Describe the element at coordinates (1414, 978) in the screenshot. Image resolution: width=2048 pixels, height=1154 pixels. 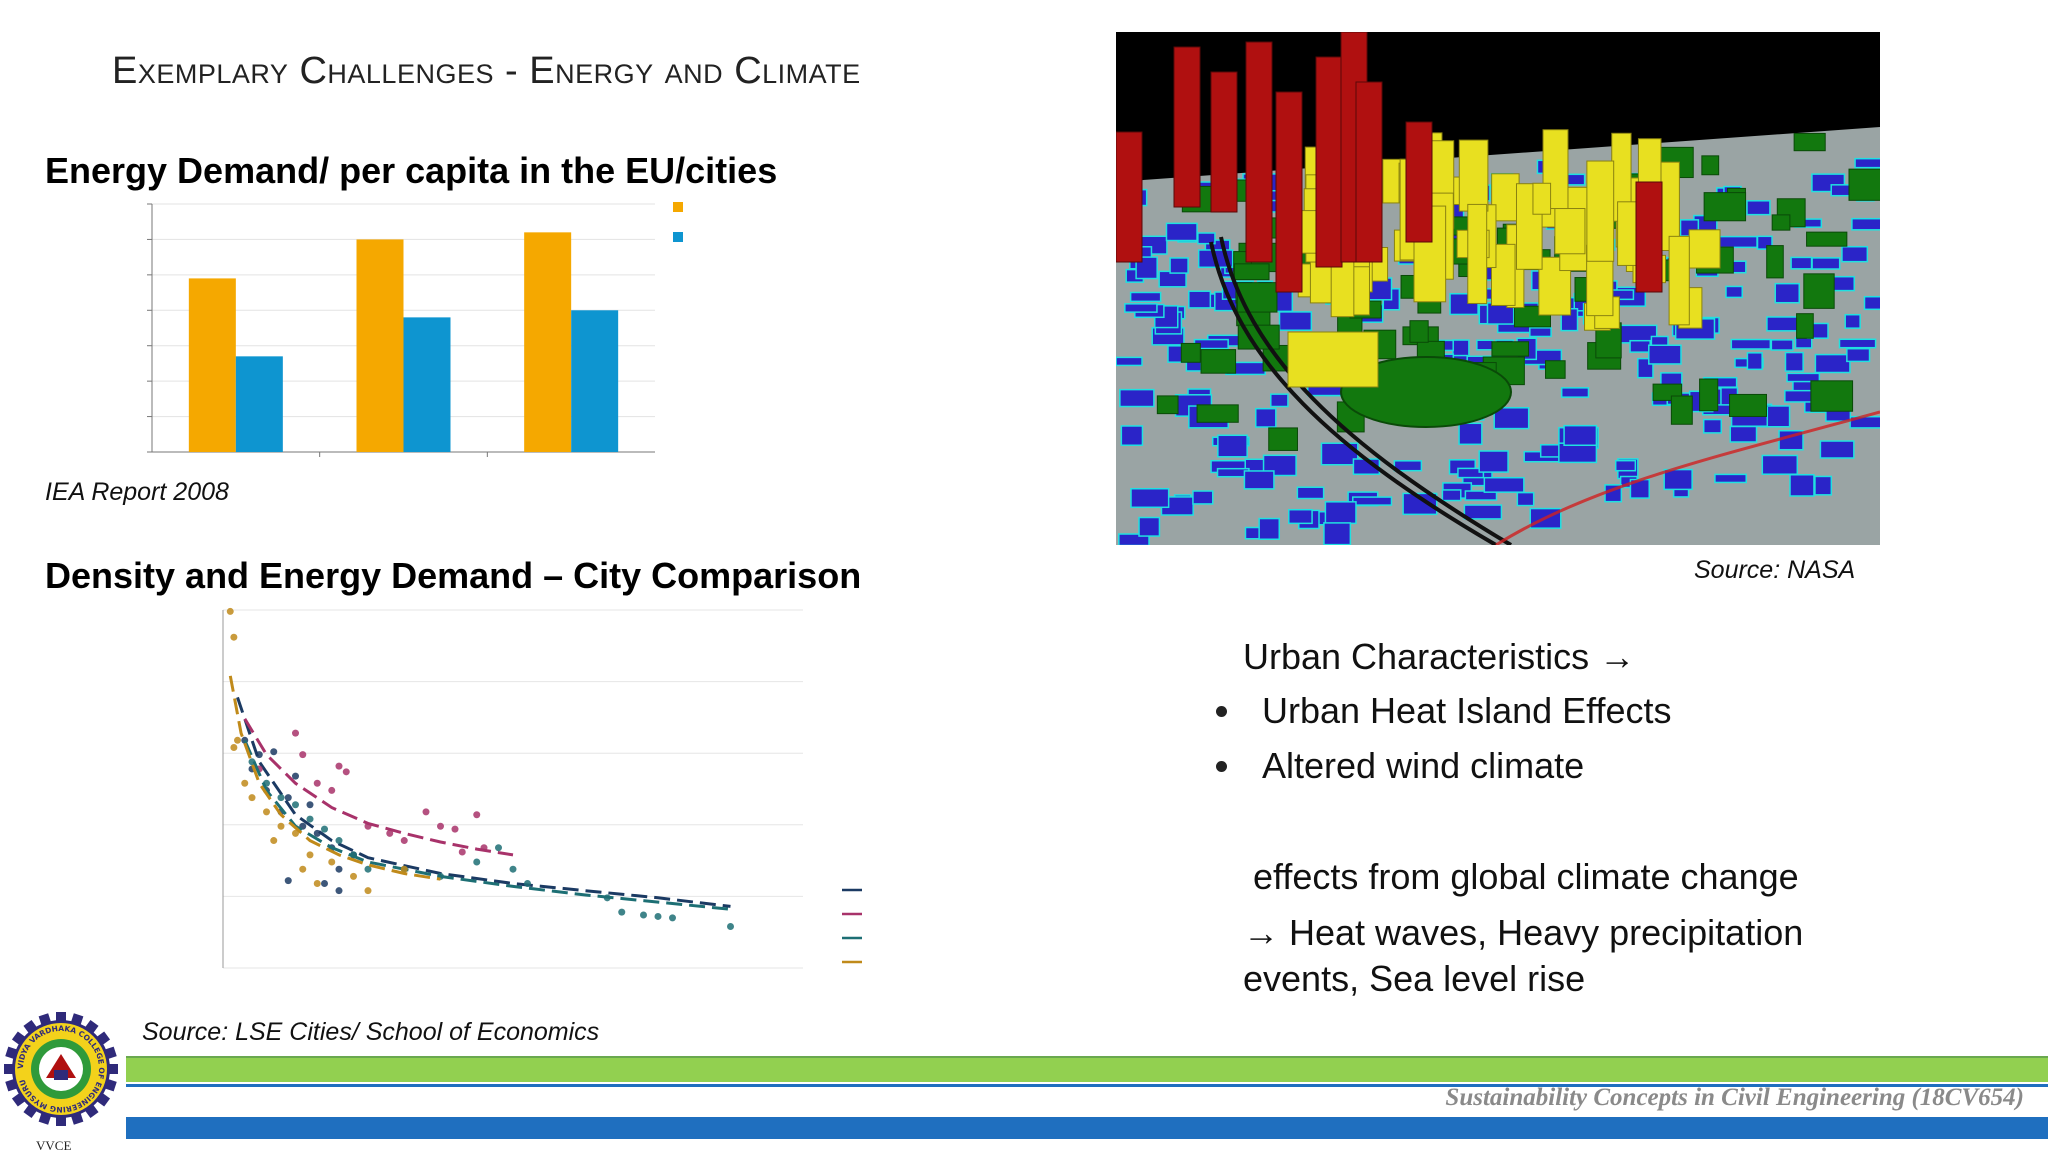
I see `climate-effects-list-line: events, Sea level rise` at that location.